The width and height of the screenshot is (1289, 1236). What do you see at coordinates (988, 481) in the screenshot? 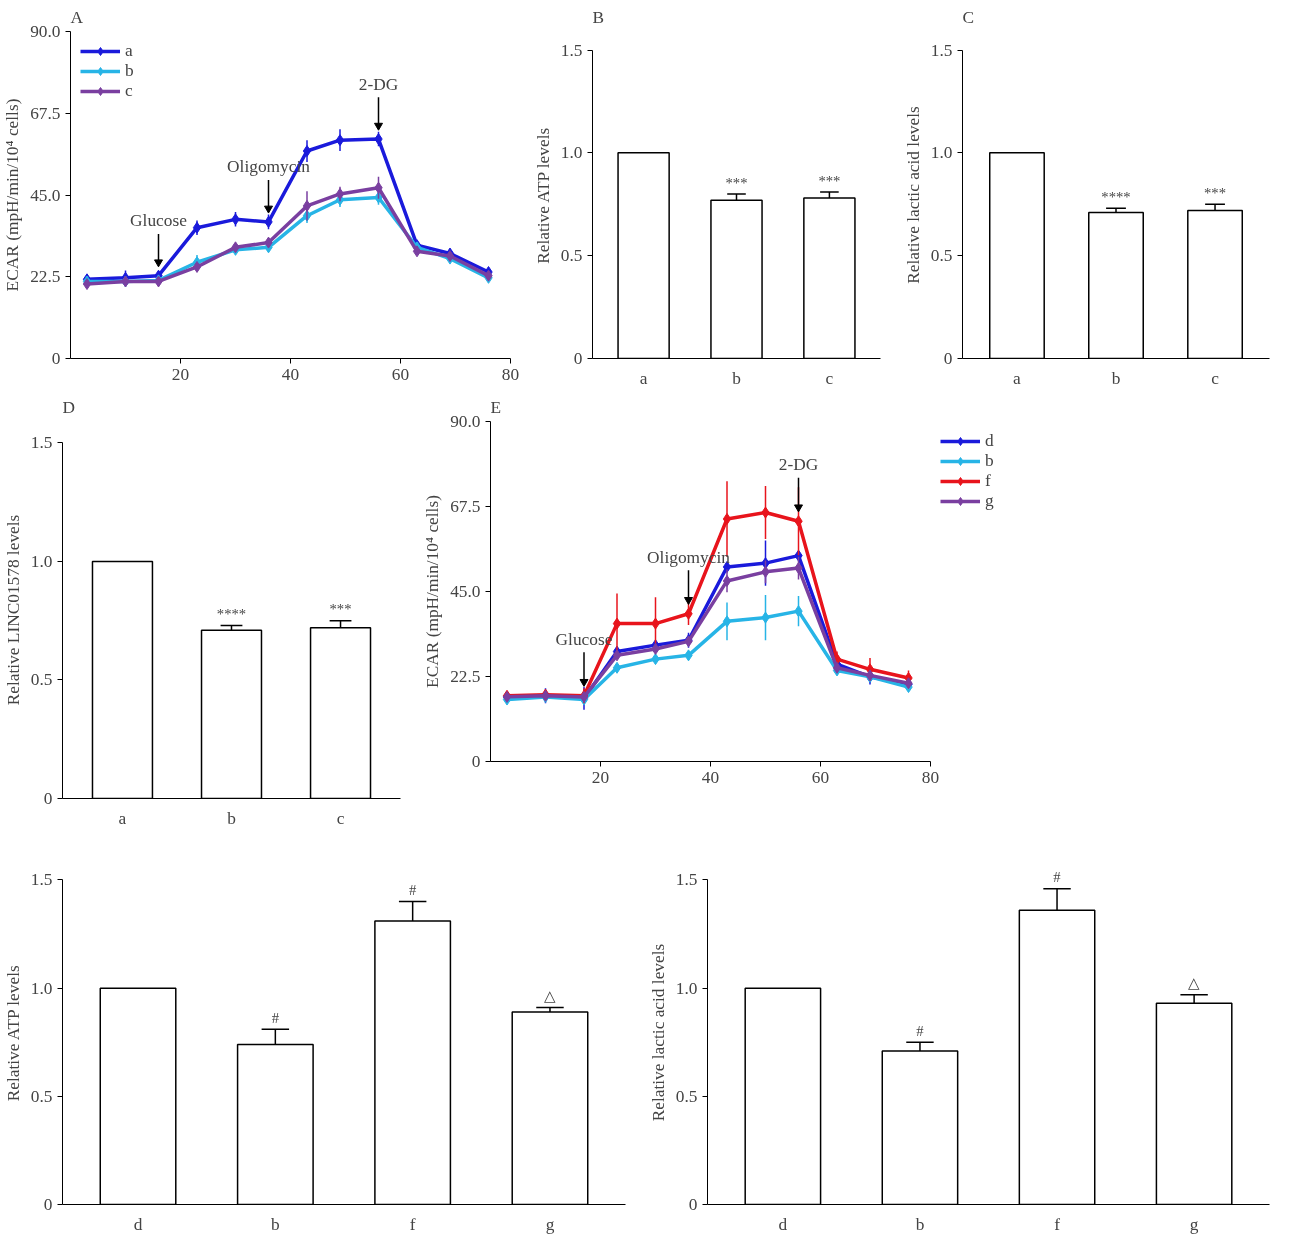
I see `legend-label: f` at bounding box center [988, 481].